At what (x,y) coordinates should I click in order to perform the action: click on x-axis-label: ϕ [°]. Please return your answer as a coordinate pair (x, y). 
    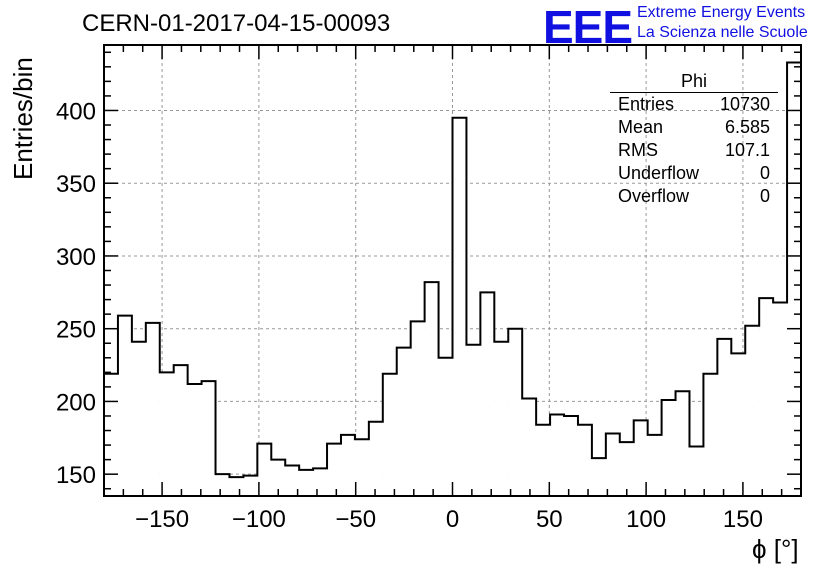
    Looking at the image, I should click on (775, 549).